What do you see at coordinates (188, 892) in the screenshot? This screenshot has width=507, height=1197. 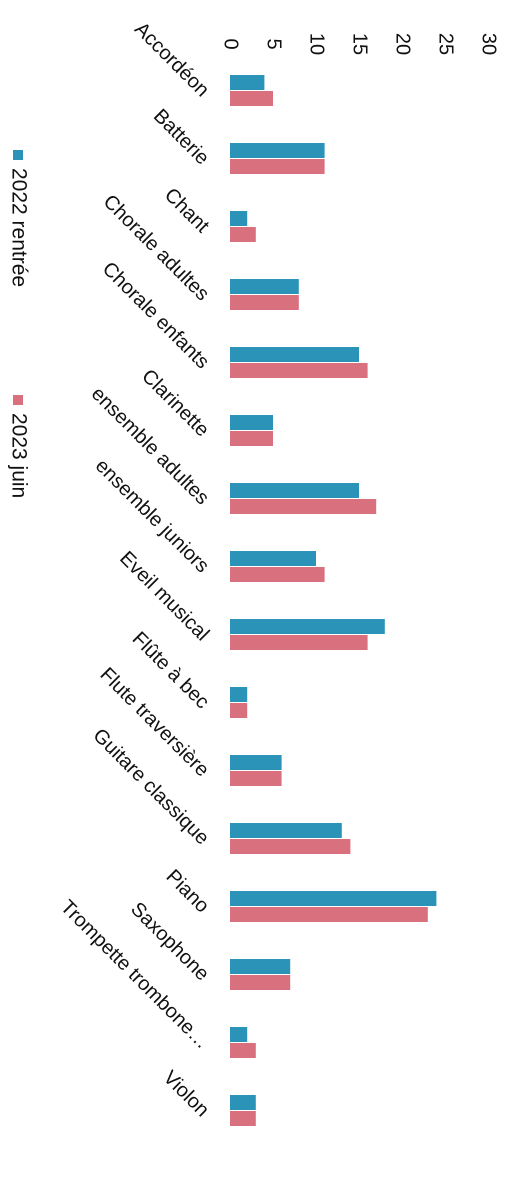 I see `category-label: Piano` at bounding box center [188, 892].